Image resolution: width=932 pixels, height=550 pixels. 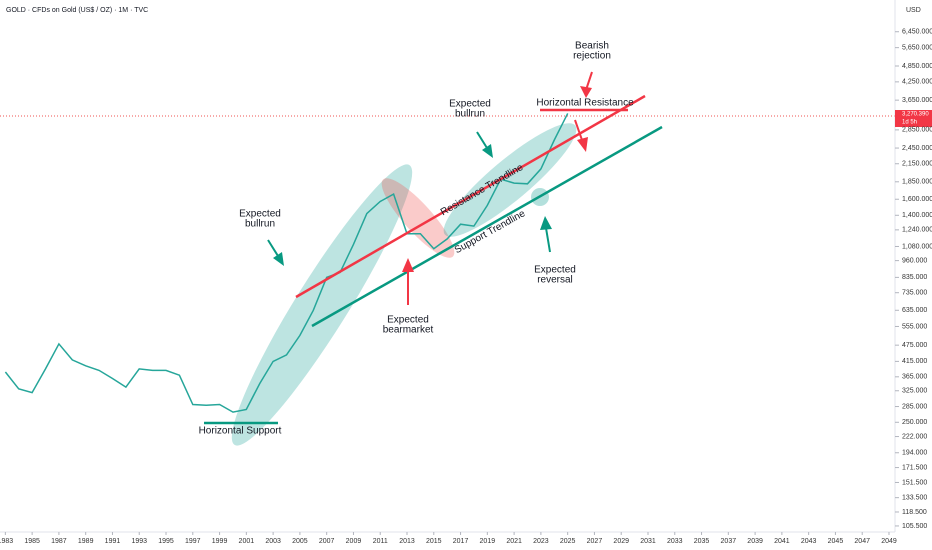 I want to click on resistance-trendline, so click(x=470, y=196).